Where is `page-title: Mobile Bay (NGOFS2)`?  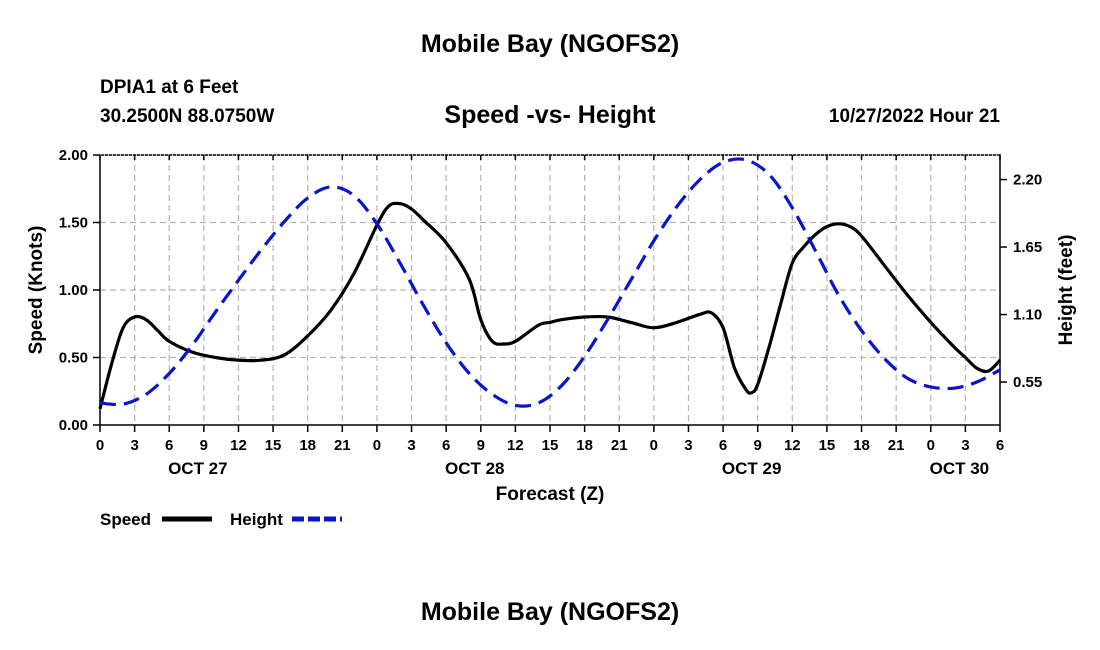 page-title: Mobile Bay (NGOFS2) is located at coordinates (550, 44).